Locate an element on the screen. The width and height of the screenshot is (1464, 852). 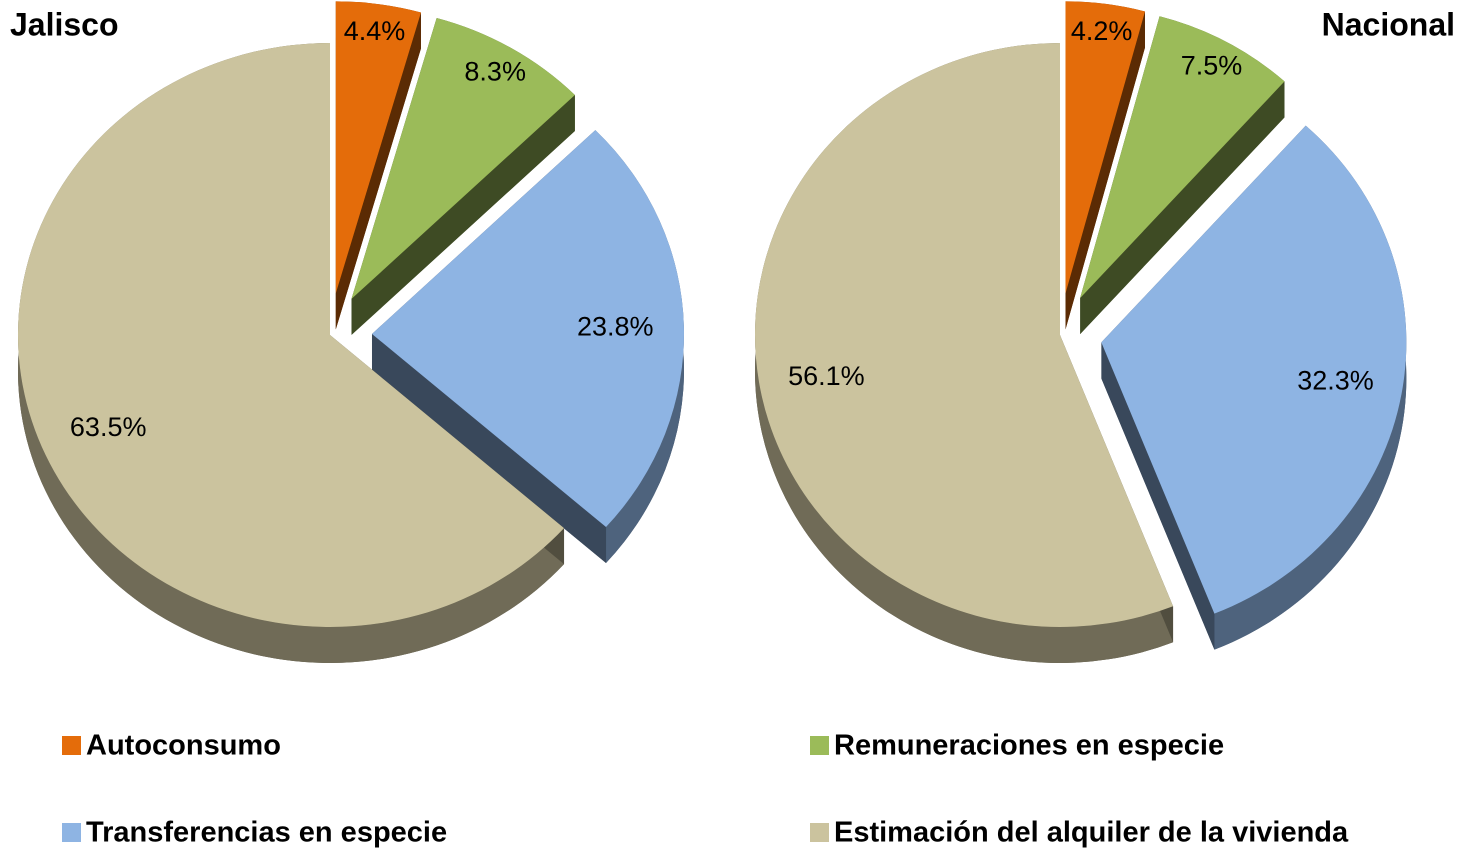
legend-label: Transferencias en especie is located at coordinates (266, 833).